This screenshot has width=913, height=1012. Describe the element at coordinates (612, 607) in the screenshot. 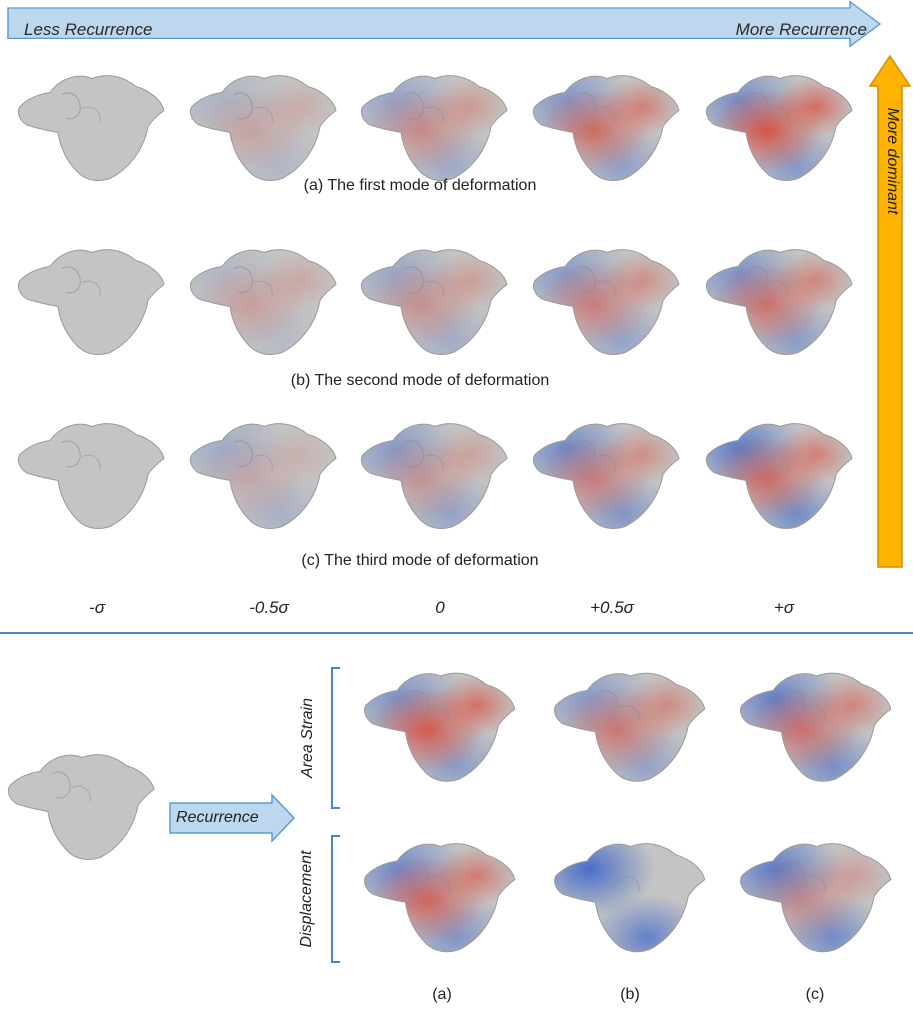

I see `sigma-label-plus-half: +0.5σ` at that location.